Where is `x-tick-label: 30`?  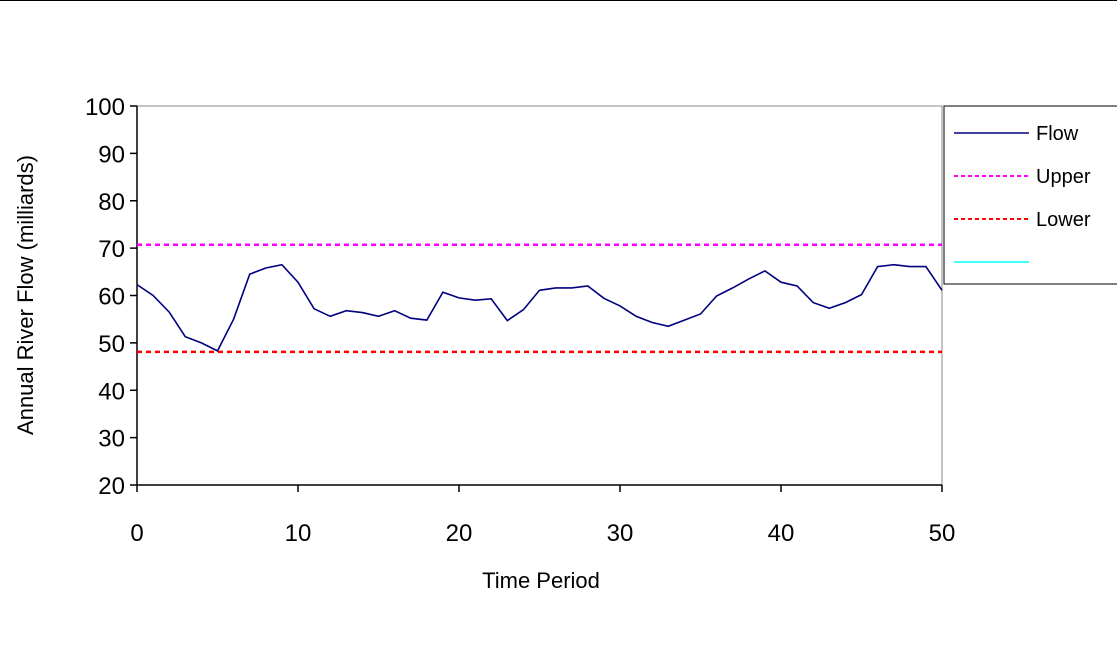 x-tick-label: 30 is located at coordinates (620, 533).